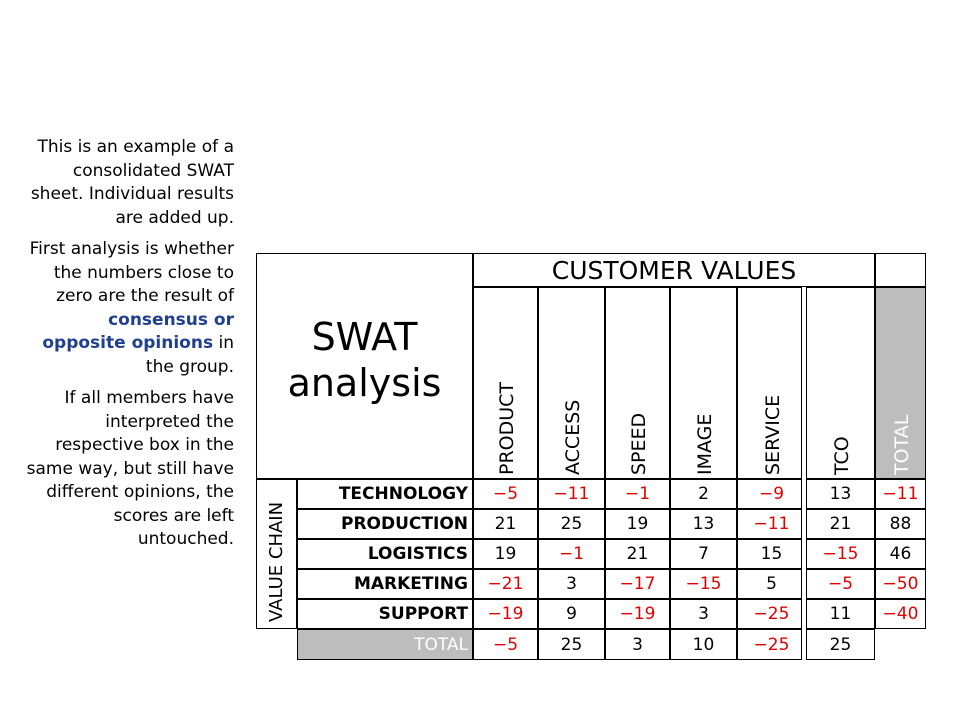  What do you see at coordinates (385, 584) in the screenshot?
I see `row-label-marketing: MARKETING` at bounding box center [385, 584].